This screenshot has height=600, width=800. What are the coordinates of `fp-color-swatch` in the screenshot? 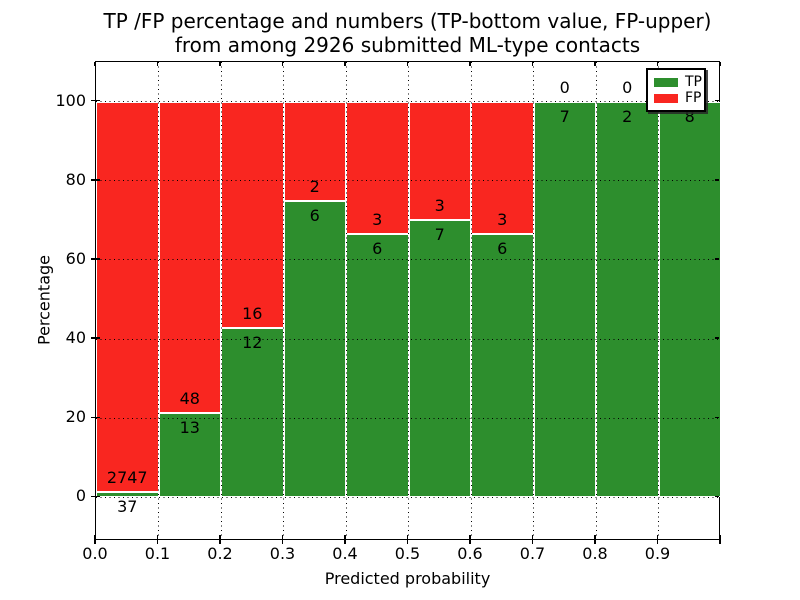 It's located at (666, 98).